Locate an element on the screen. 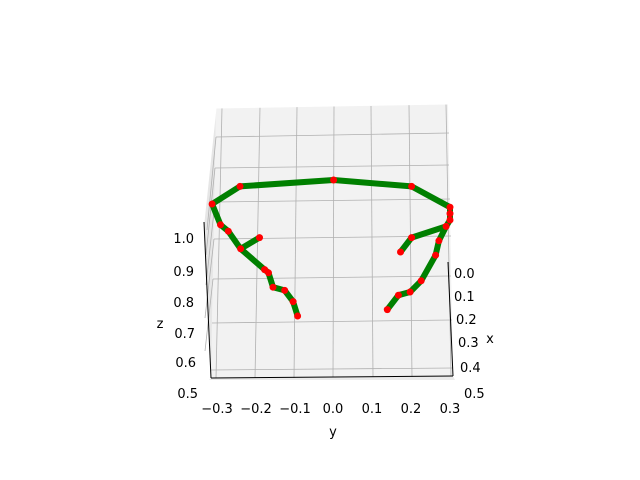 This screenshot has height=480, width=640. z-tick-label: 0.7 is located at coordinates (184, 334).